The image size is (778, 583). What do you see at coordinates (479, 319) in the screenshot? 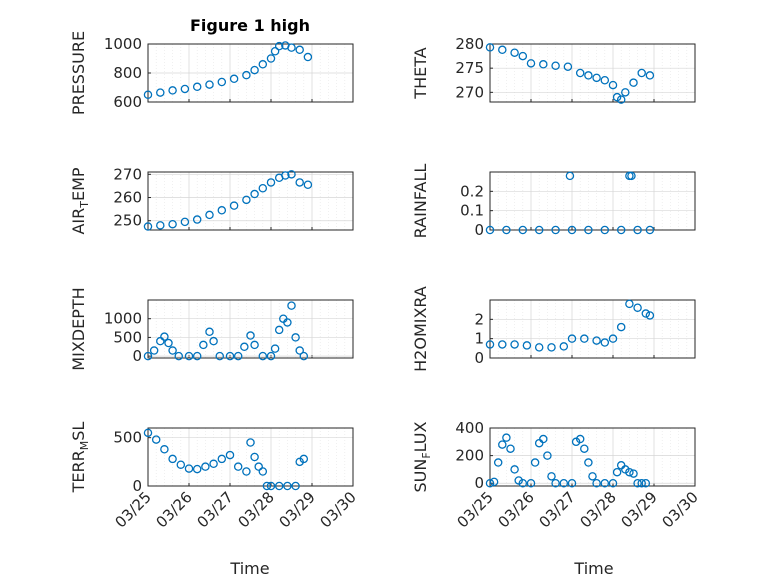
I see `y-tick-label: 2` at bounding box center [479, 319].